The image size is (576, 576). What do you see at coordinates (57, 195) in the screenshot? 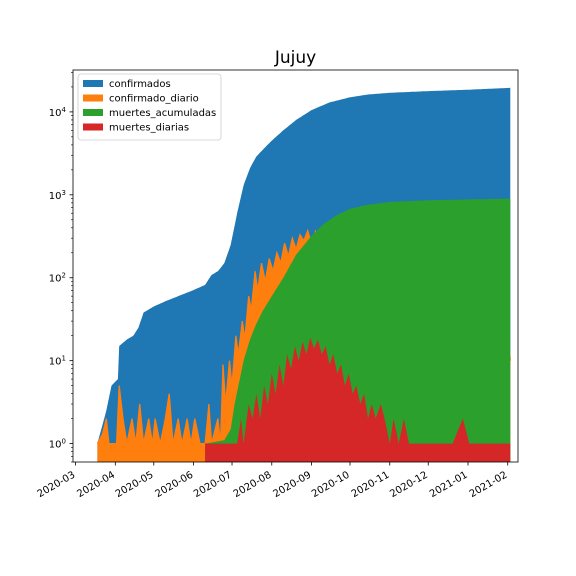
I see `y-tick-label: 10³` at bounding box center [57, 195].